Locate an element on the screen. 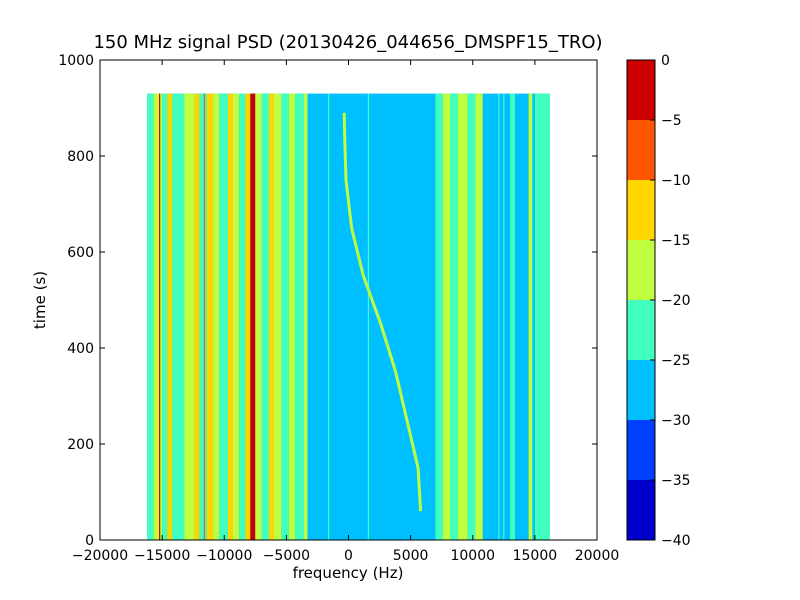 The width and height of the screenshot is (800, 600). x-tick-label: 0 is located at coordinates (348, 556).